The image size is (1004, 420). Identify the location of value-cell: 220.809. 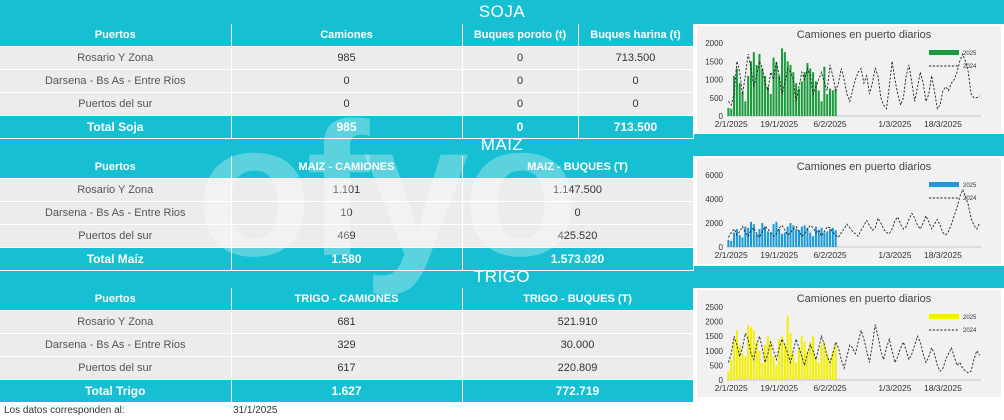
(578, 368).